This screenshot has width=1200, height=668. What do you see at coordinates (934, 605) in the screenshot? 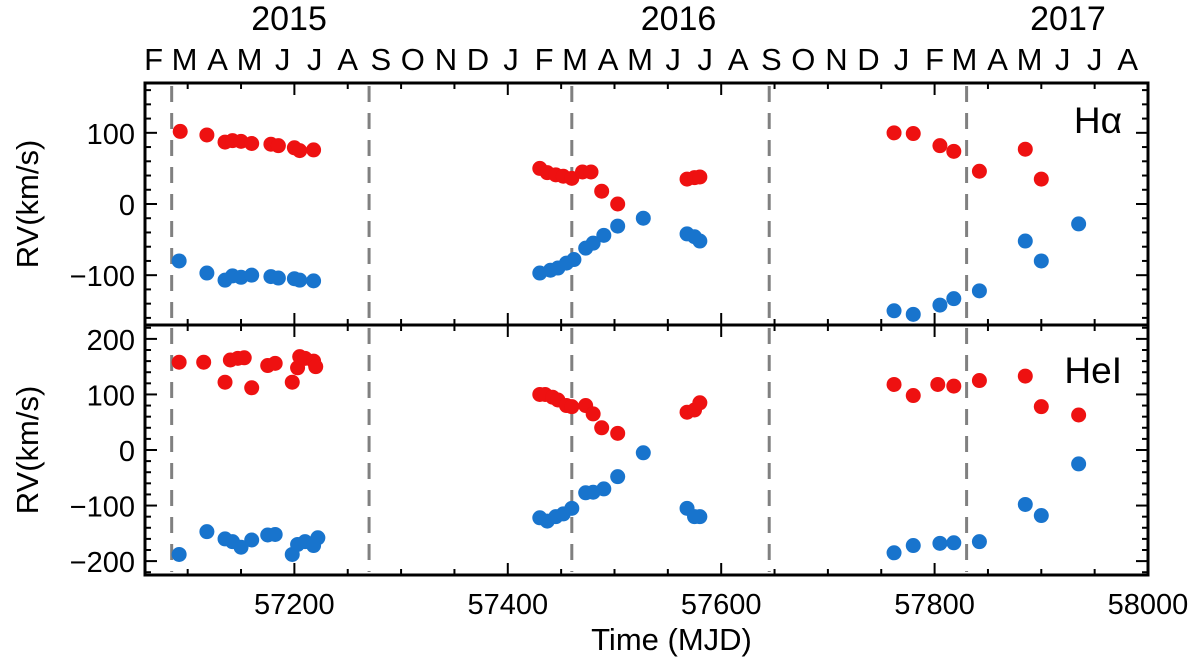
I see `x-tick-label: 57800` at bounding box center [934, 605].